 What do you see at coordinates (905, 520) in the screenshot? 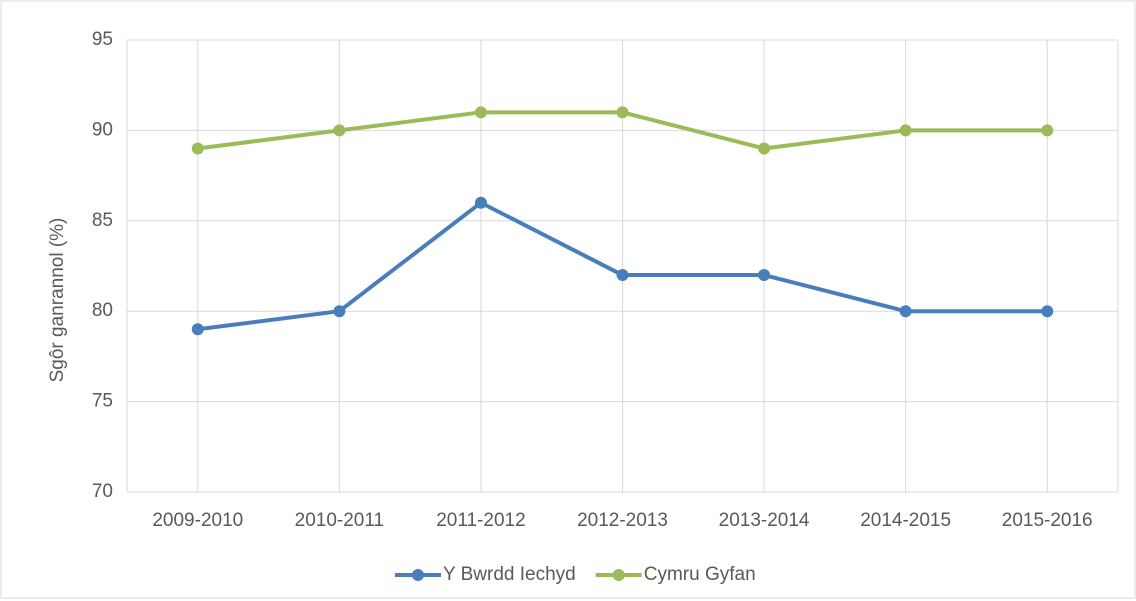
I see `x-tick-label: 2014-2015` at bounding box center [905, 520].